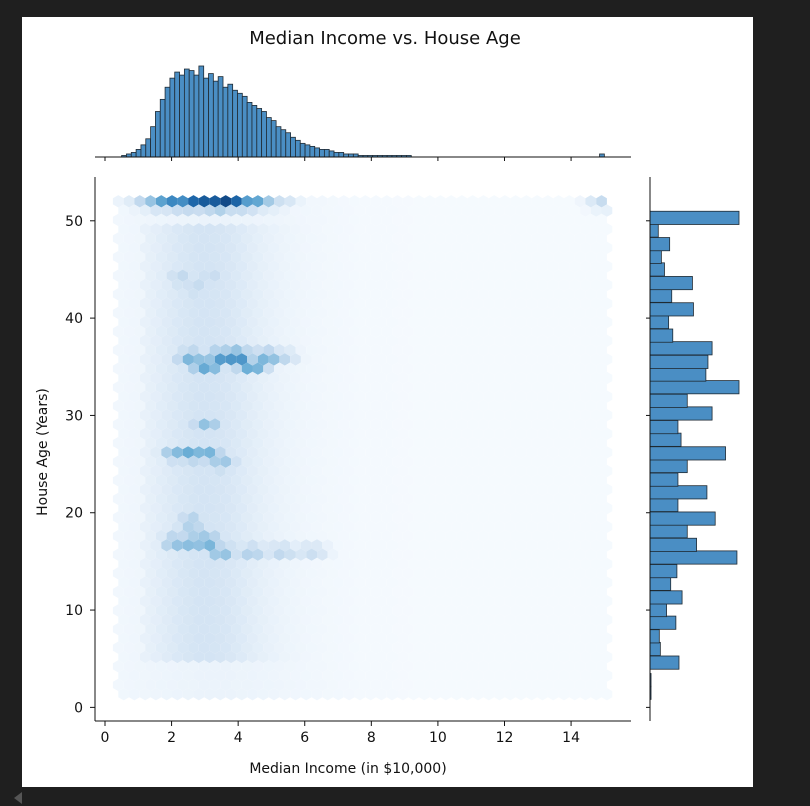 The image size is (810, 806). Describe the element at coordinates (385, 38) in the screenshot. I see `chart-title: Median Income vs. House Age` at that location.